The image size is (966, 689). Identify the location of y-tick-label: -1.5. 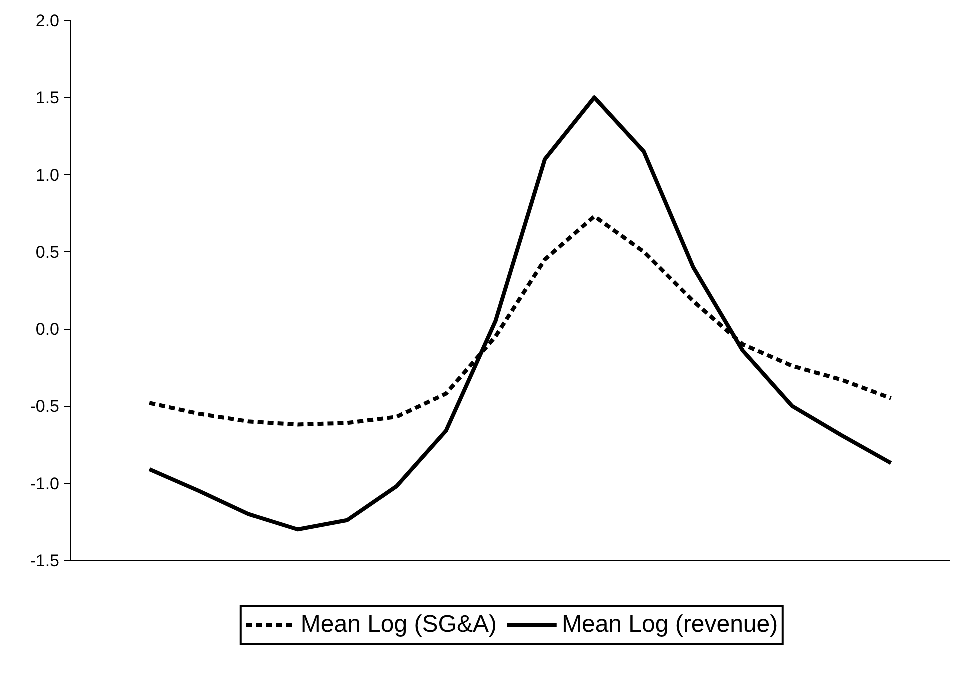
(45, 561).